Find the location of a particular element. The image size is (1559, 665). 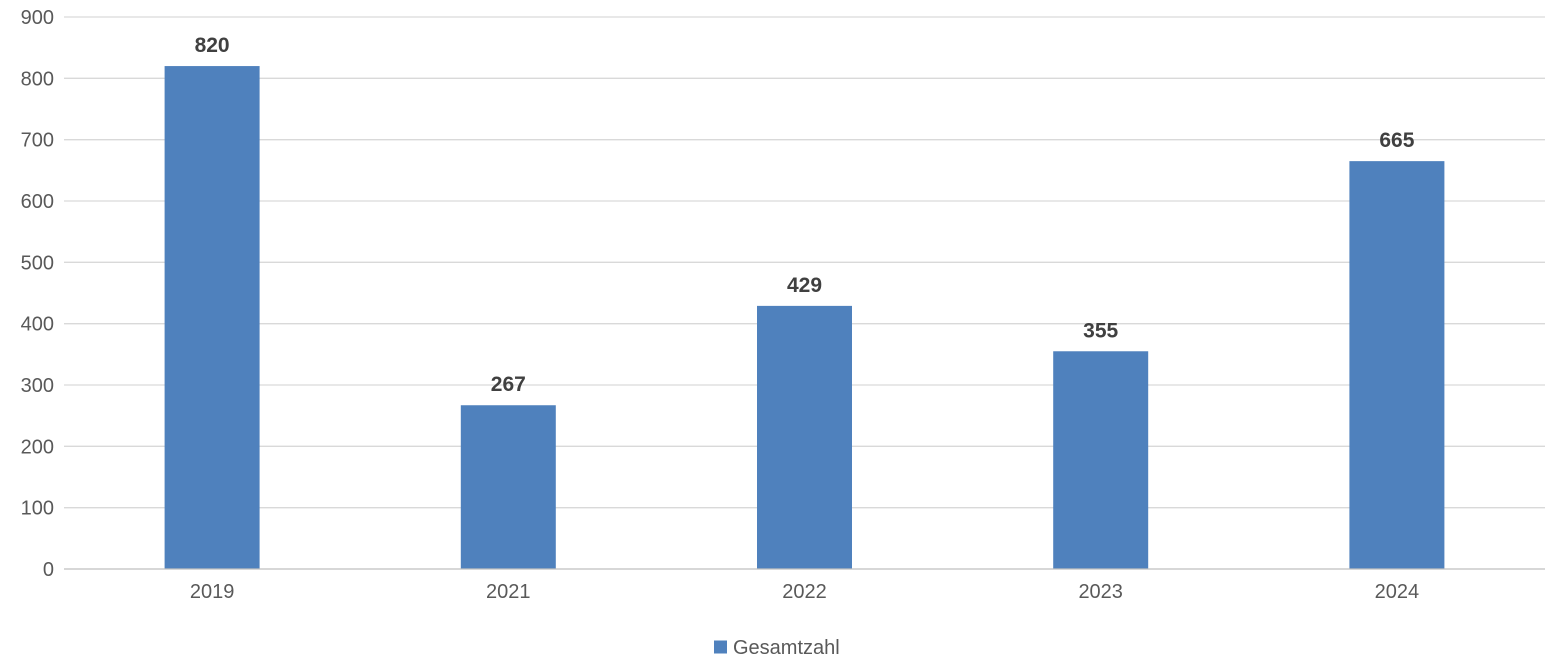

y-tick-label: 900 is located at coordinates (37, 18).